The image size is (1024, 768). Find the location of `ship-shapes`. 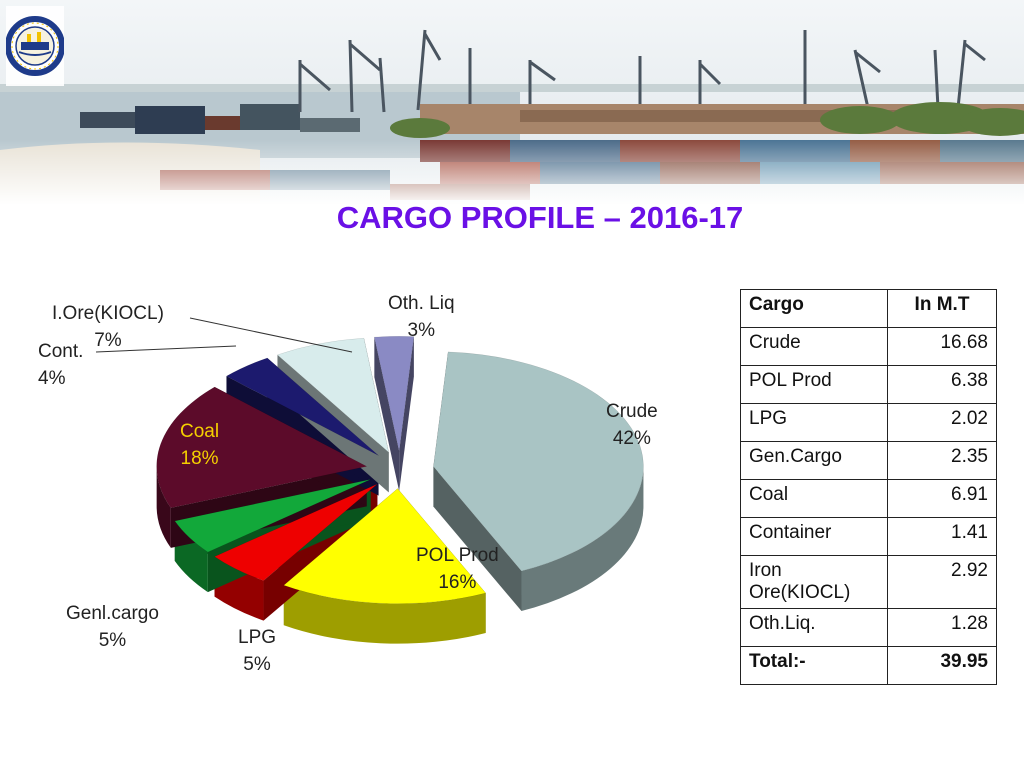

ship-shapes is located at coordinates (220, 119).